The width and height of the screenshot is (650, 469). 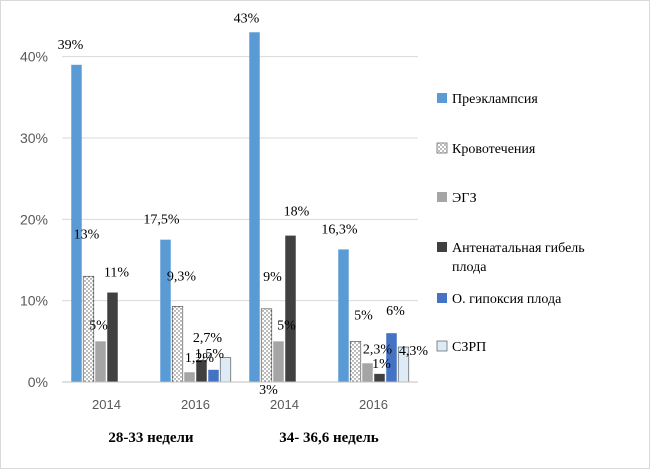 What do you see at coordinates (339, 229) in the screenshot?
I see `data-label: 16,3%` at bounding box center [339, 229].